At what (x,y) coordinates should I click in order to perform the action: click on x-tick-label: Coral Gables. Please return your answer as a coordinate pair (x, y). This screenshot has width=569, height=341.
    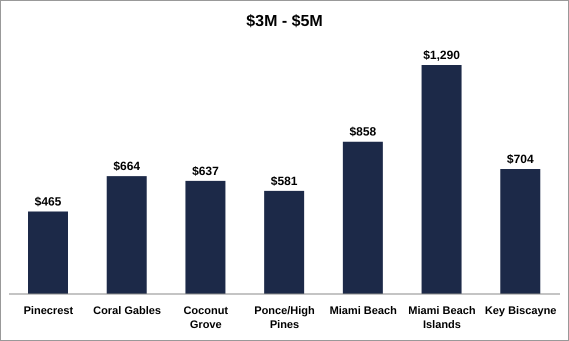
    Looking at the image, I should click on (127, 311).